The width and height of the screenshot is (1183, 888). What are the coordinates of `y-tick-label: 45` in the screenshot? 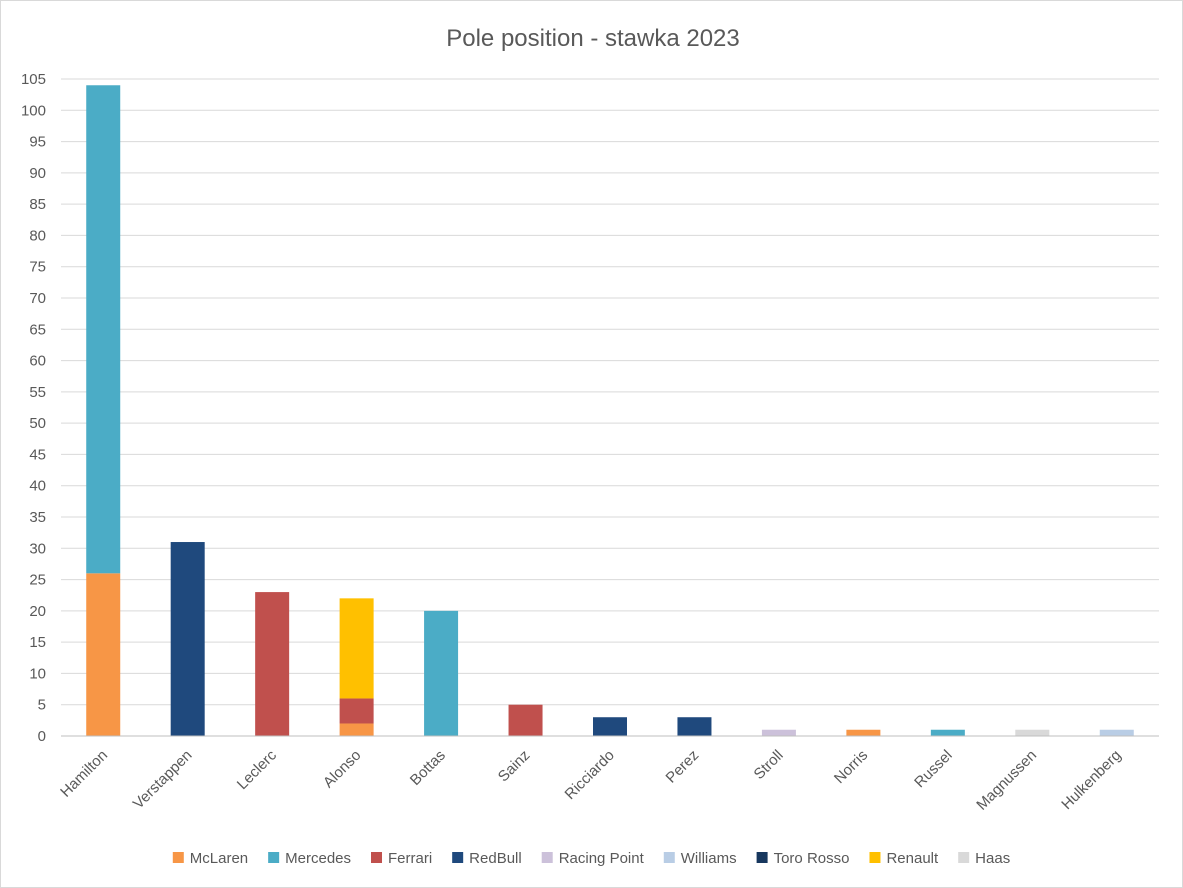 It's located at (37, 454).